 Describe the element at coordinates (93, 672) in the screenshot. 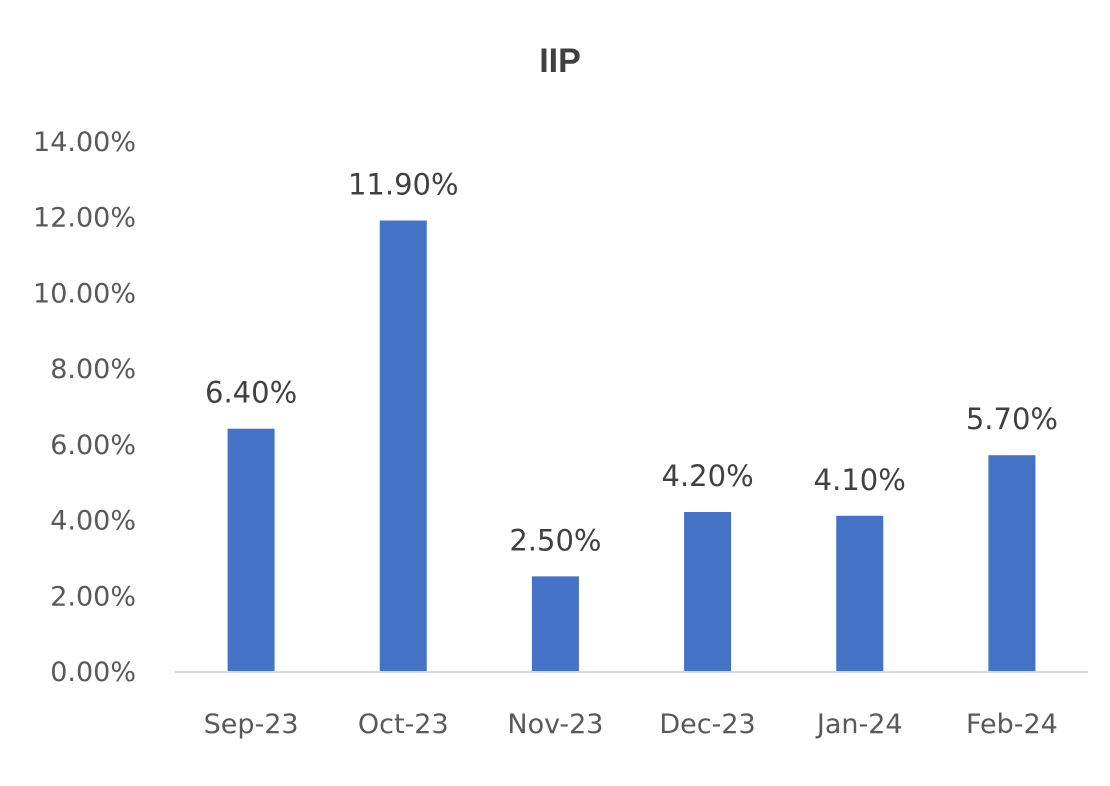

I see `y-tick-label: 0.00%` at that location.